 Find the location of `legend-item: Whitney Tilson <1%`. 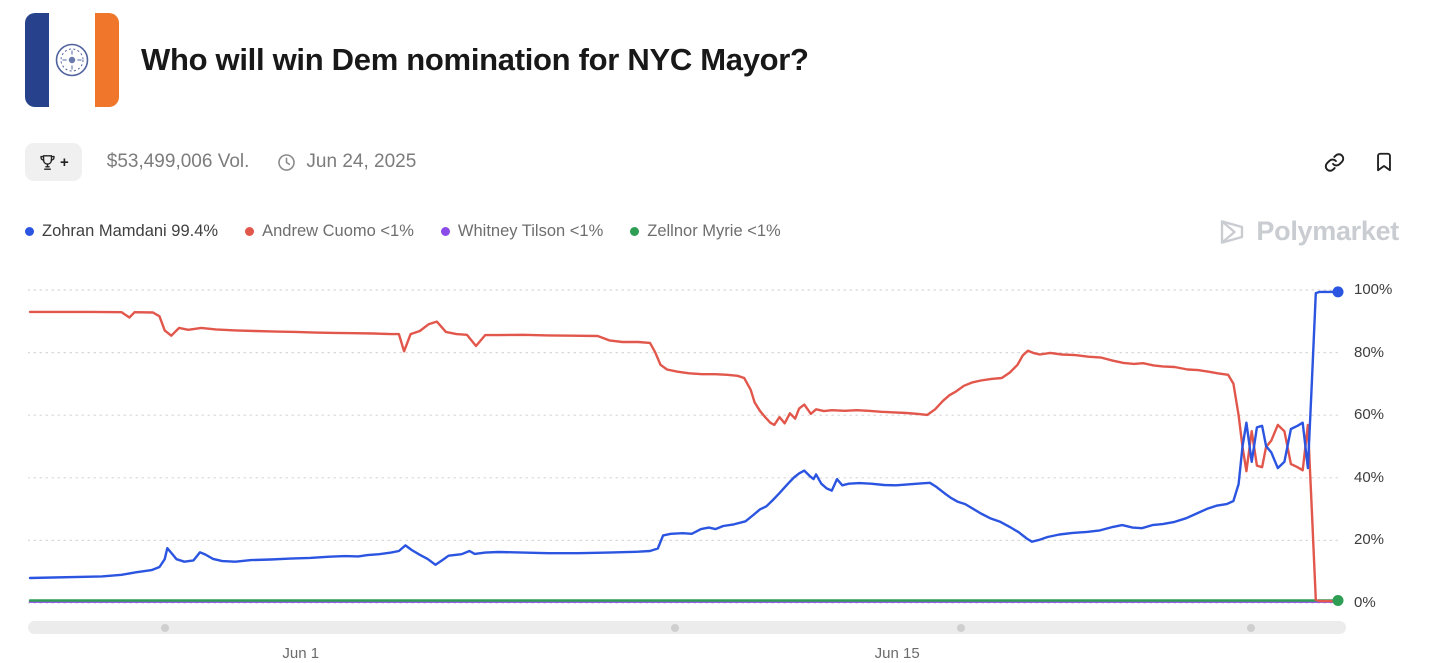

legend-item: Whitney Tilson <1% is located at coordinates (522, 231).